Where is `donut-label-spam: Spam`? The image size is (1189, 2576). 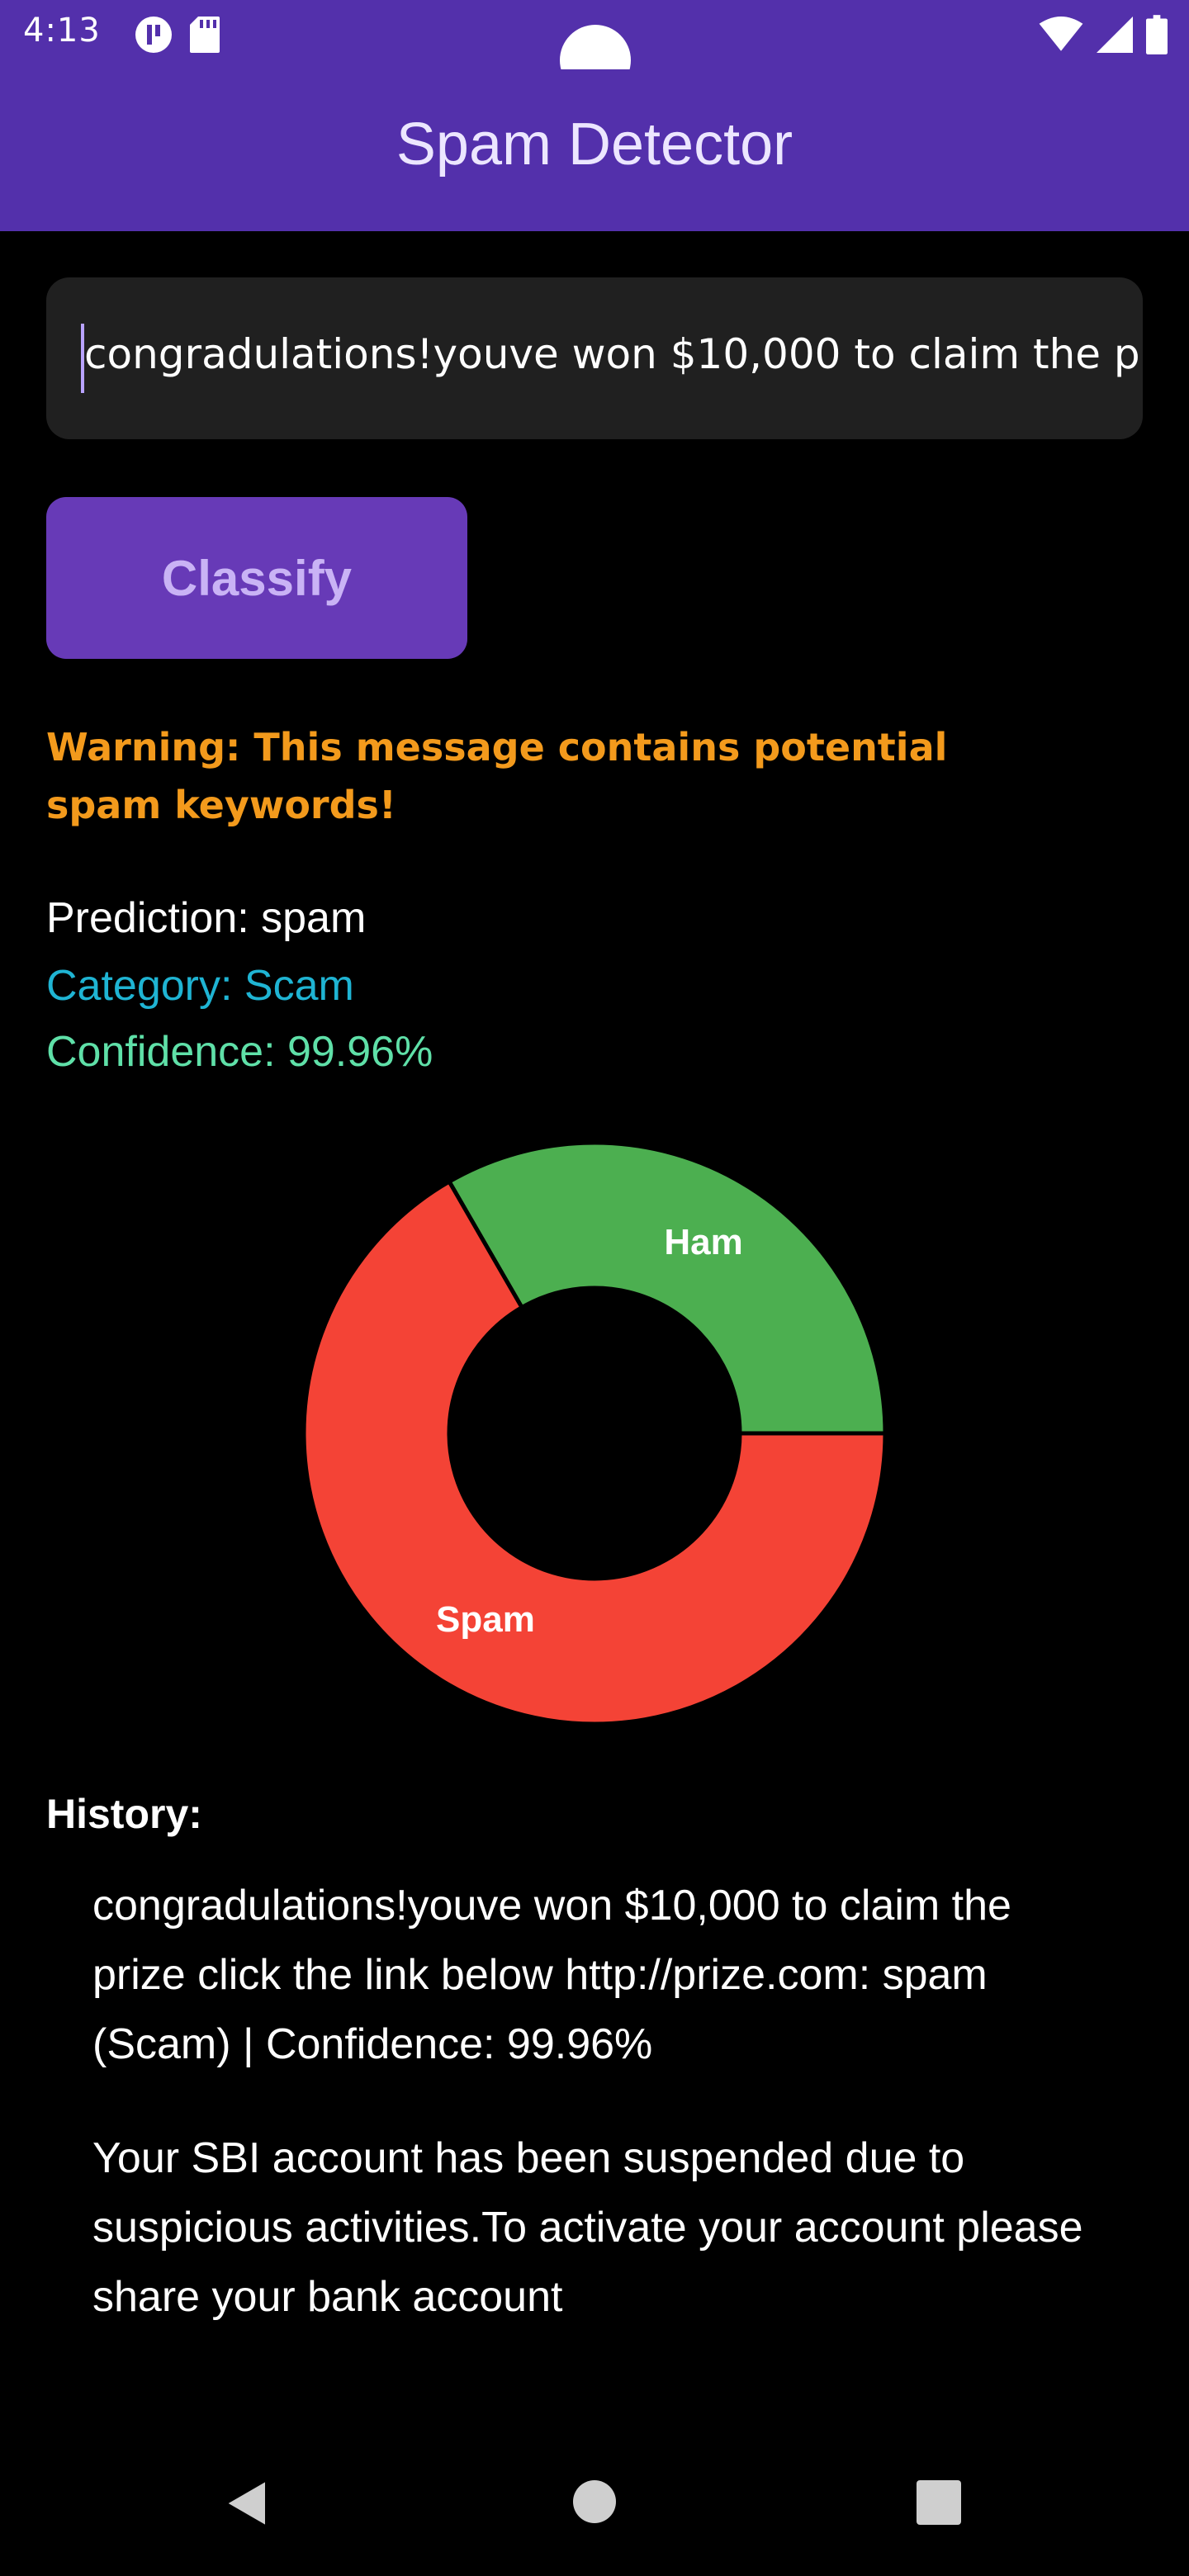
donut-label-spam: Spam is located at coordinates (485, 1619).